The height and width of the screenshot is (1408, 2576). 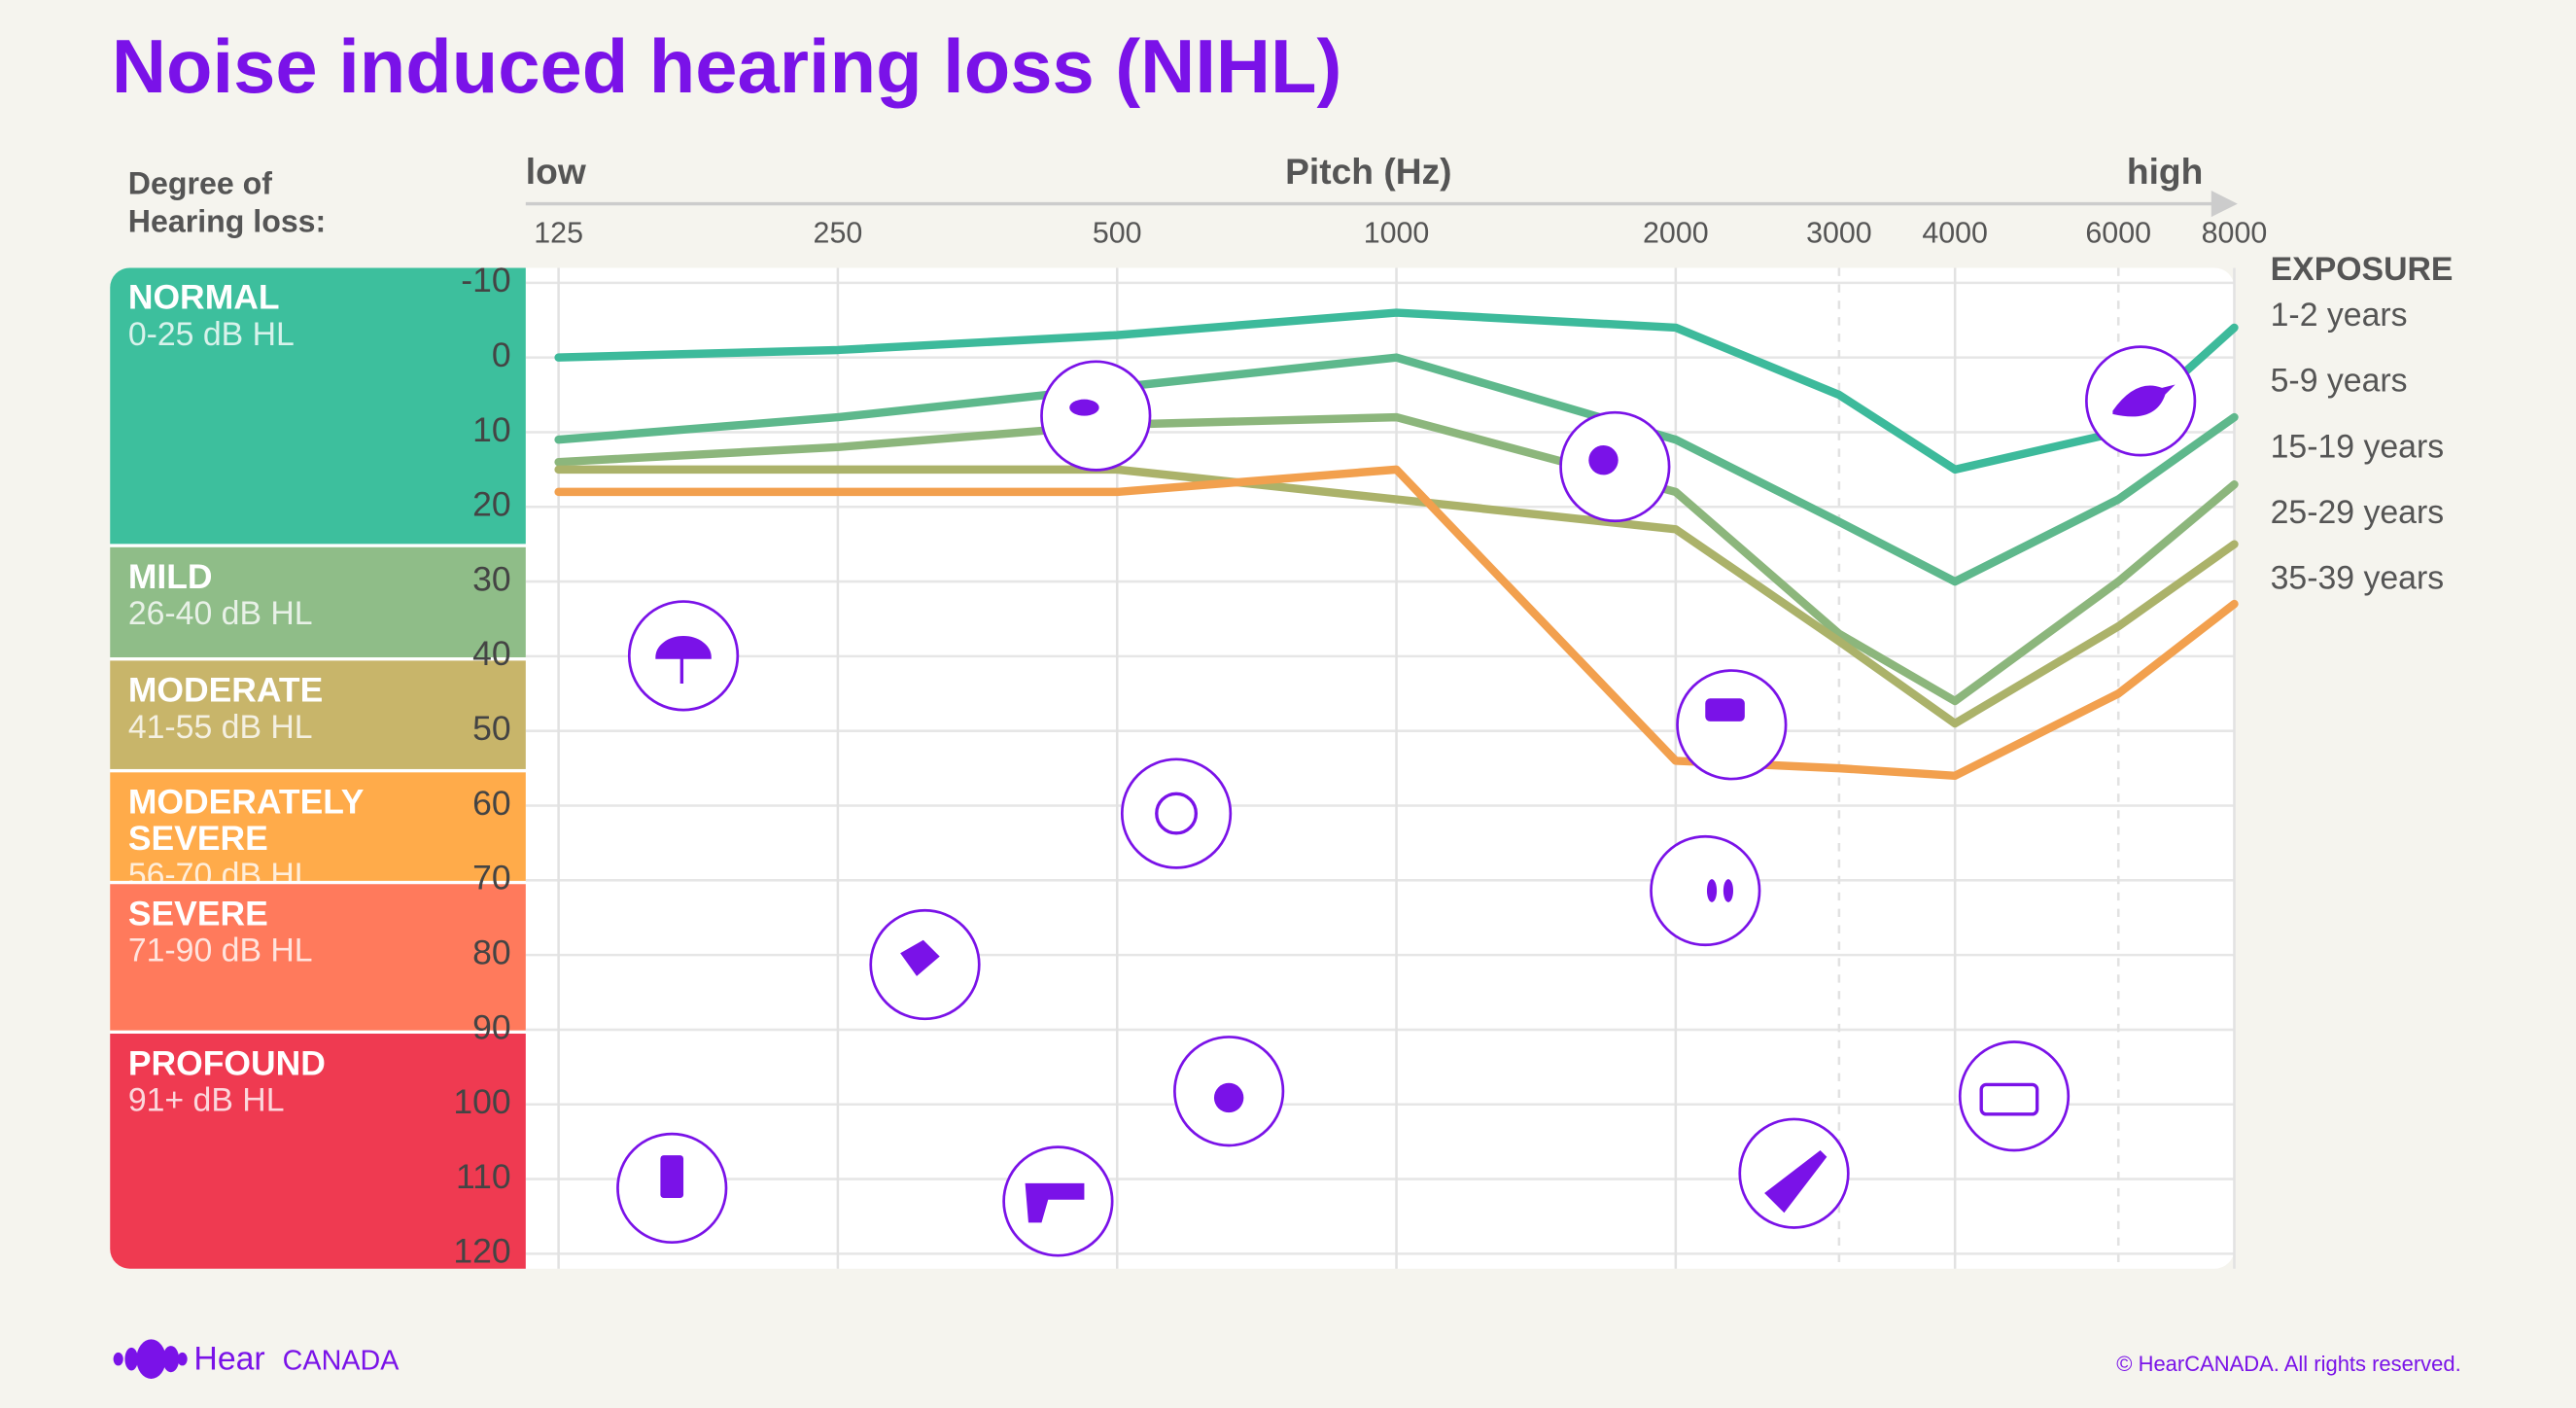 I want to click on icon-phone, so click(x=1706, y=890).